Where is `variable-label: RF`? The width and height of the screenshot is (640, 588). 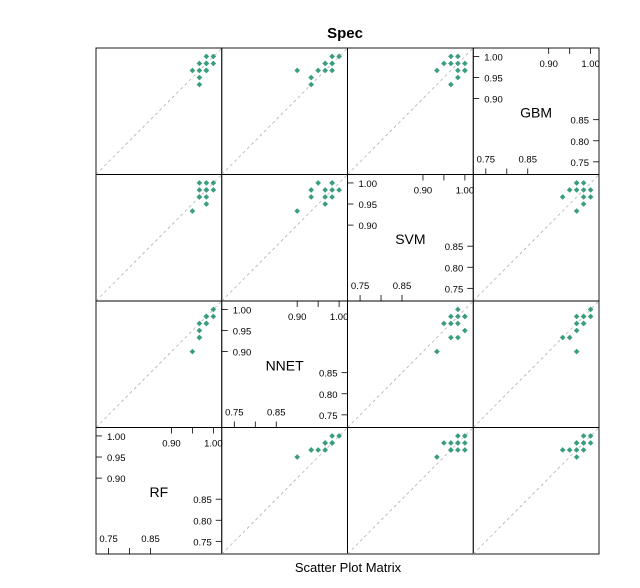
variable-label: RF is located at coordinates (159, 492).